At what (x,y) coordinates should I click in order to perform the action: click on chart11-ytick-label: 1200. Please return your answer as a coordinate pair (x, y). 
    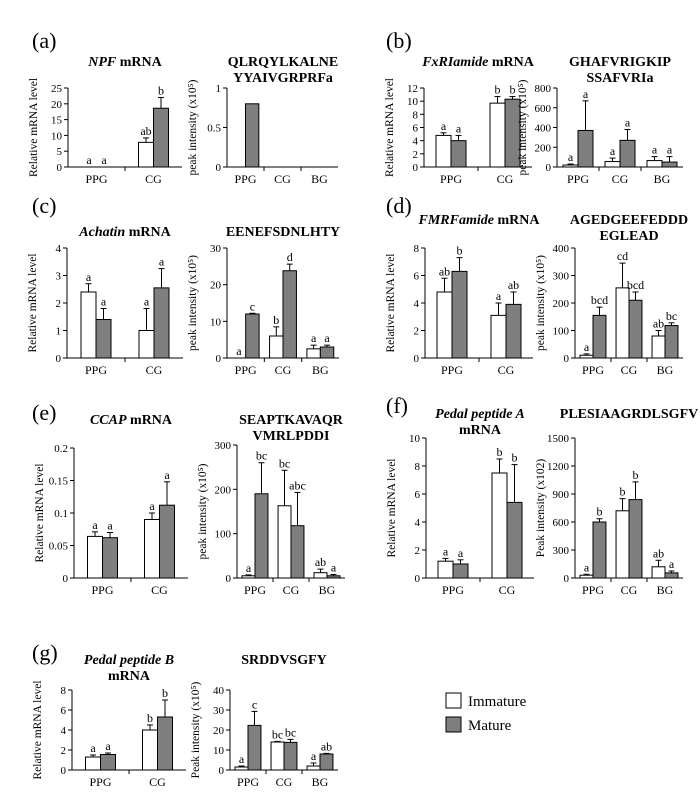
    Looking at the image, I should click on (558, 467).